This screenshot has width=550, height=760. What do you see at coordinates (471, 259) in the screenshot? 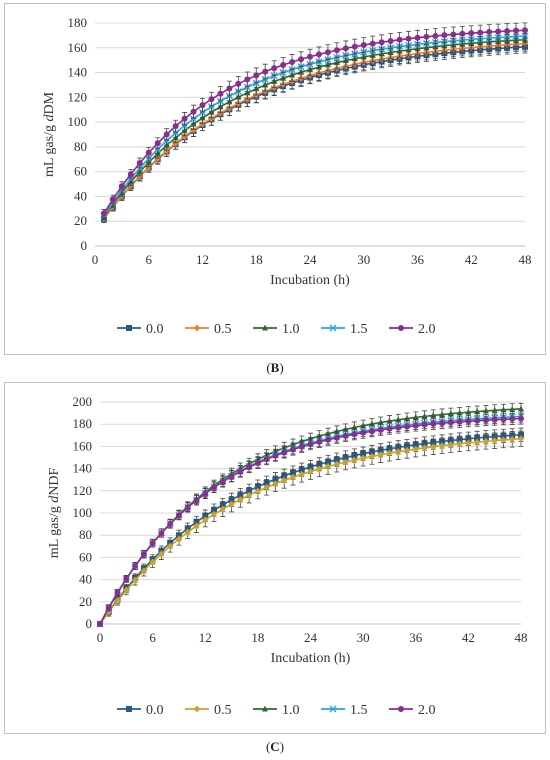
I see `x-tick-label: 42` at bounding box center [471, 259].